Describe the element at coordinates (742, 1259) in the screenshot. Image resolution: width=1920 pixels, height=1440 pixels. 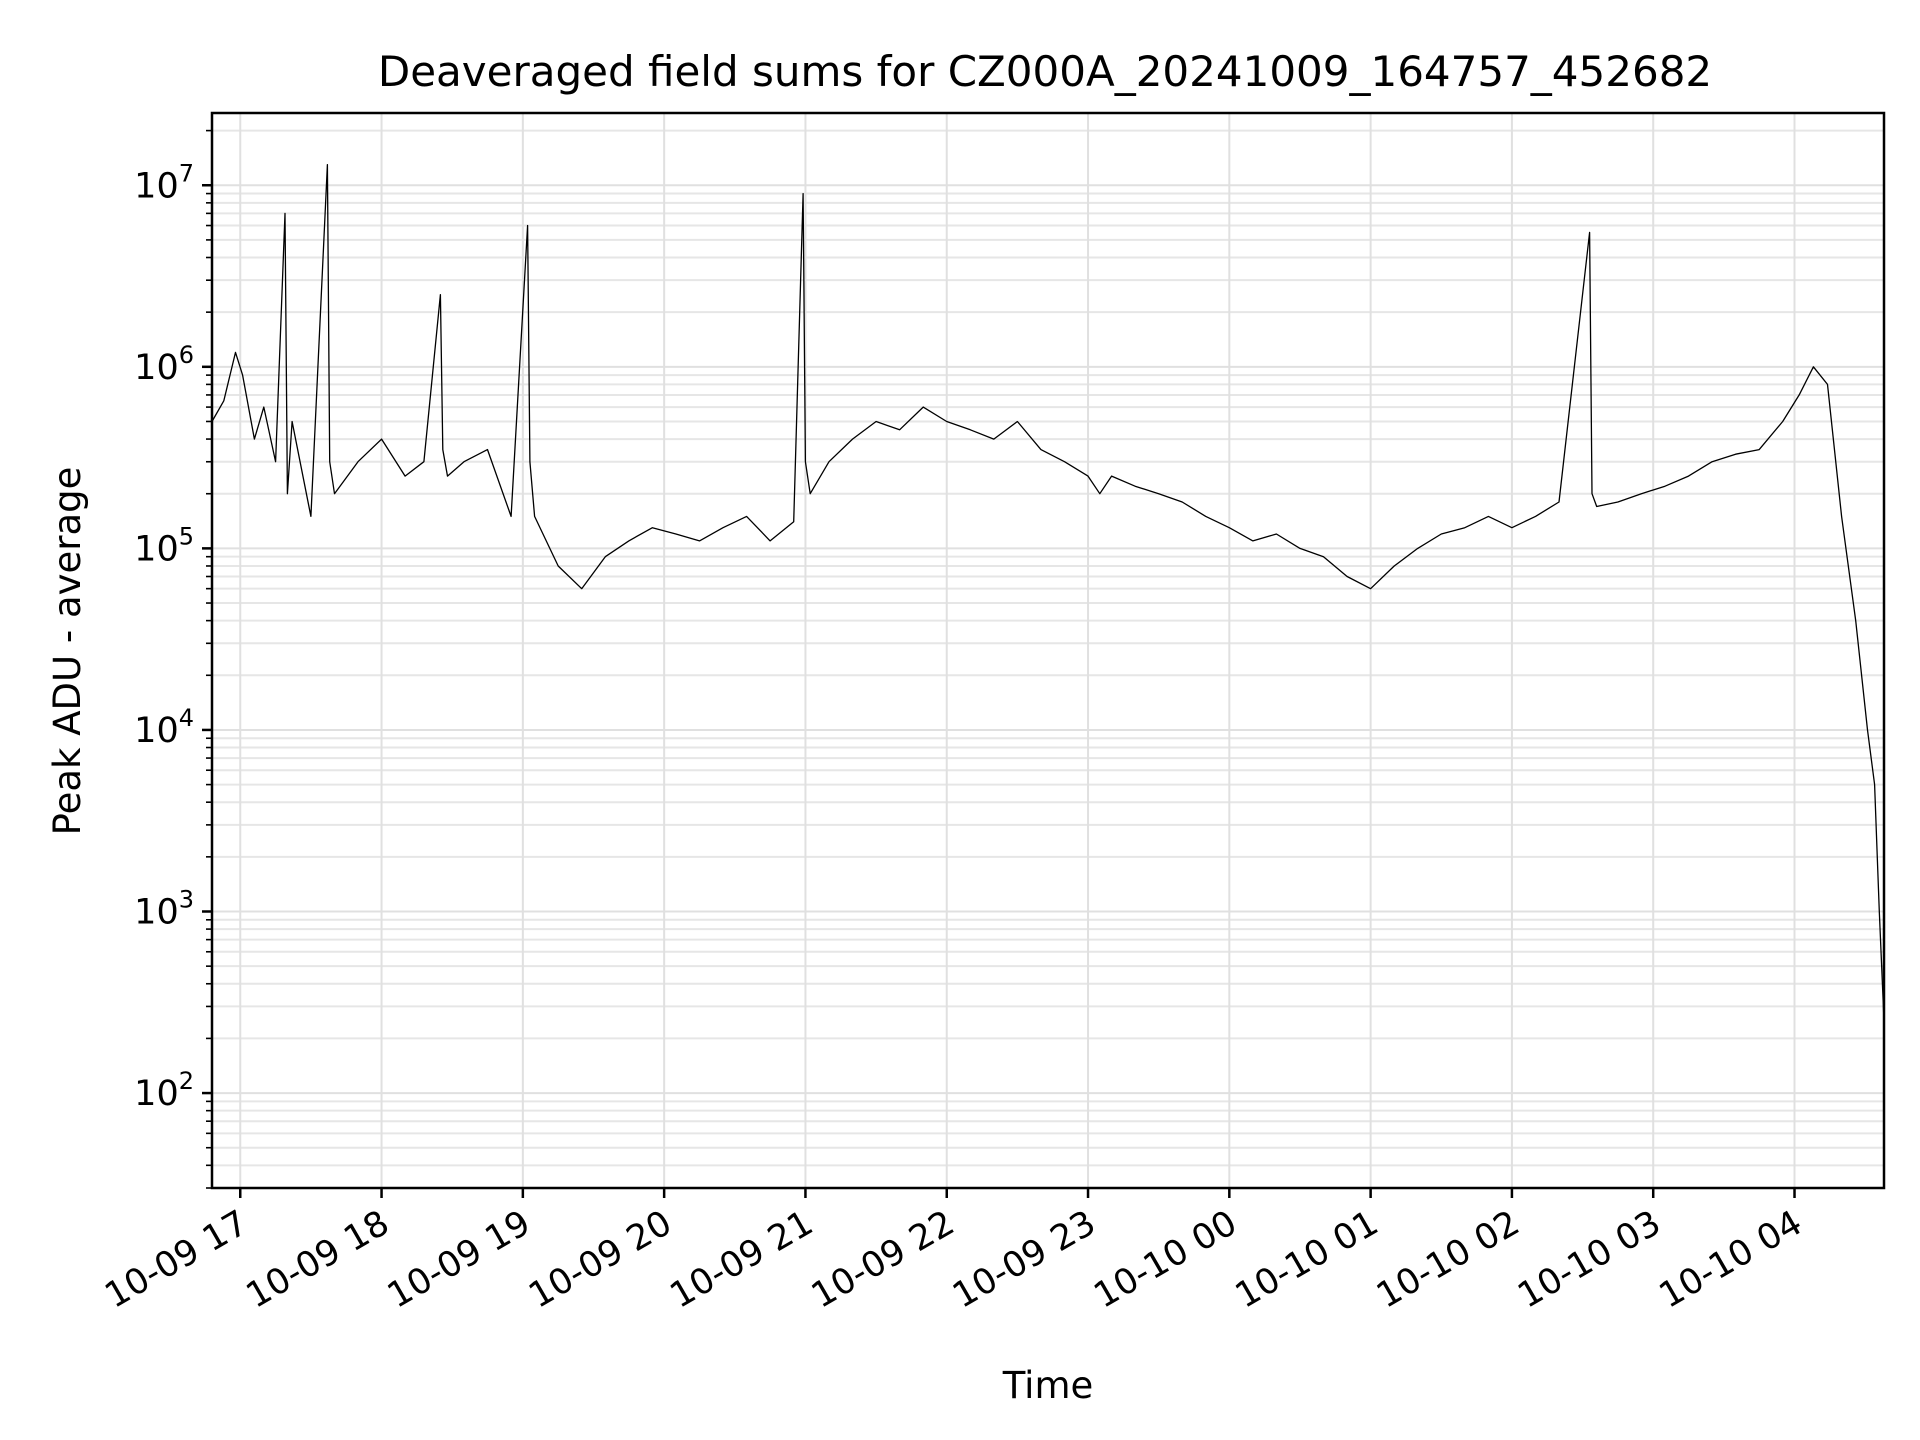
I see `x-tick-label: 10-09 21` at that location.